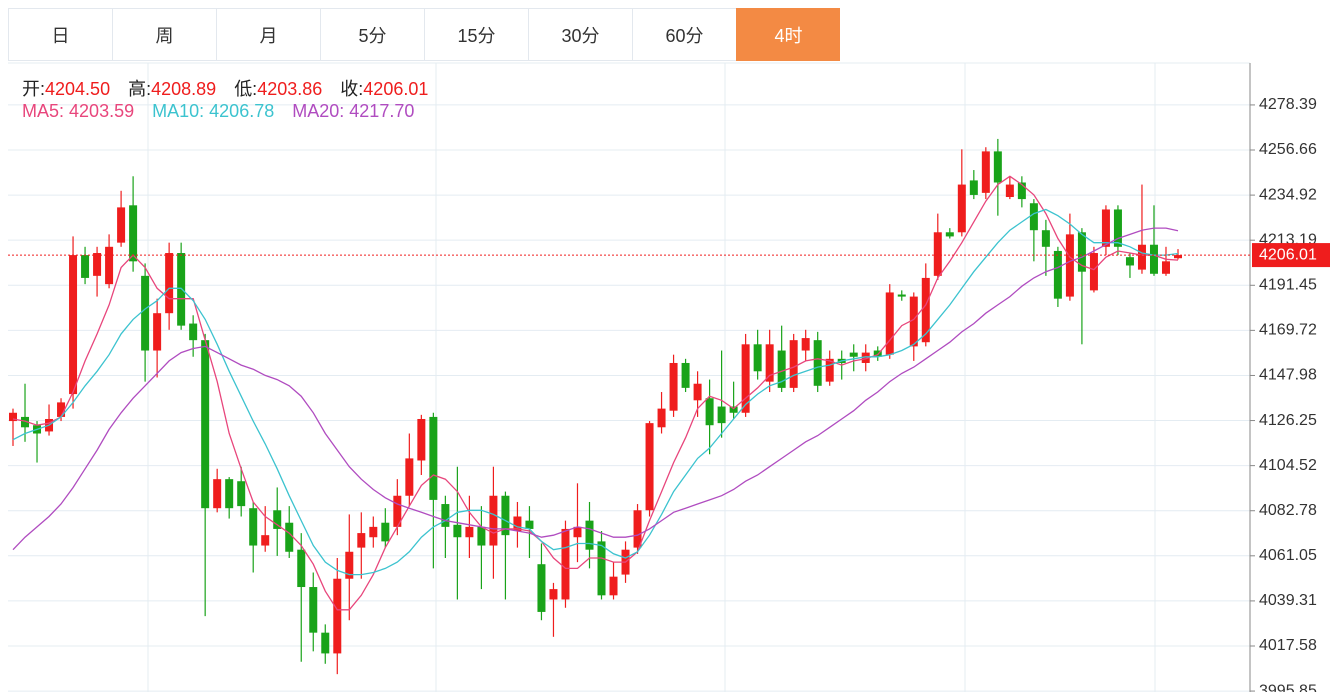 This screenshot has height=692, width=1332. I want to click on period-tab: 4时, so click(788, 34).